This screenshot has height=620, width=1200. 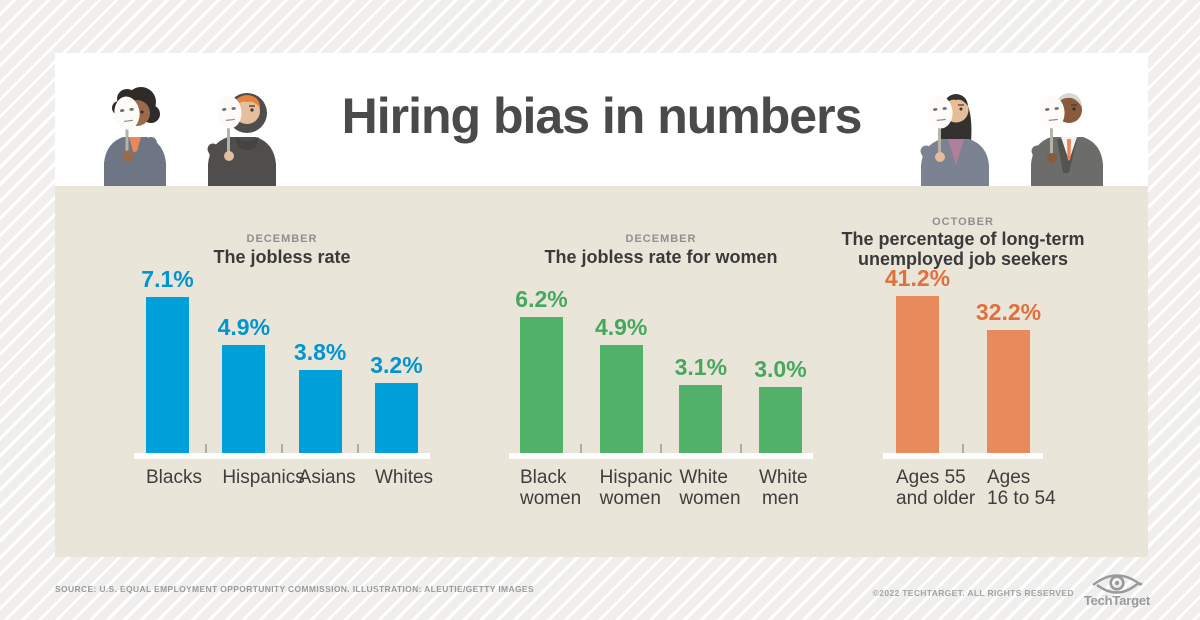 I want to click on chart-plot: 6.2% 4.9% 3.1% 3.0%, so click(x=661, y=370).